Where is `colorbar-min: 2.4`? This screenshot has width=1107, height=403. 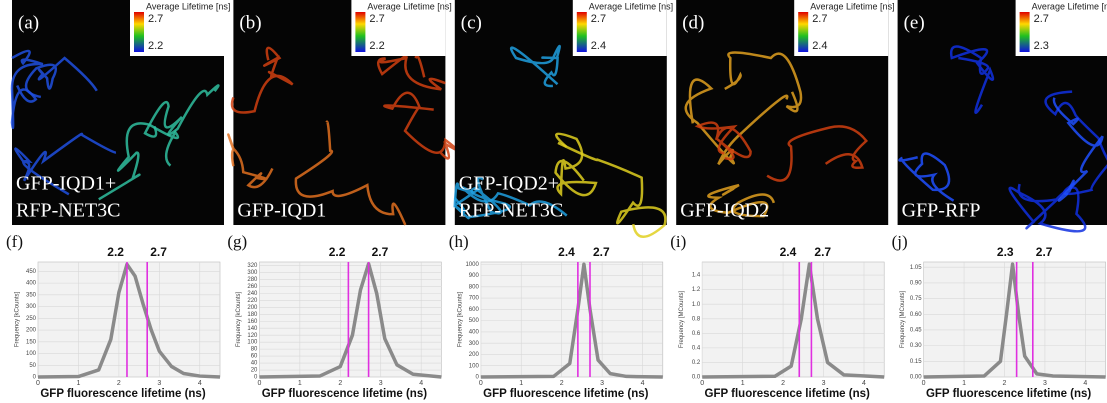 colorbar-min: 2.4 is located at coordinates (819, 46).